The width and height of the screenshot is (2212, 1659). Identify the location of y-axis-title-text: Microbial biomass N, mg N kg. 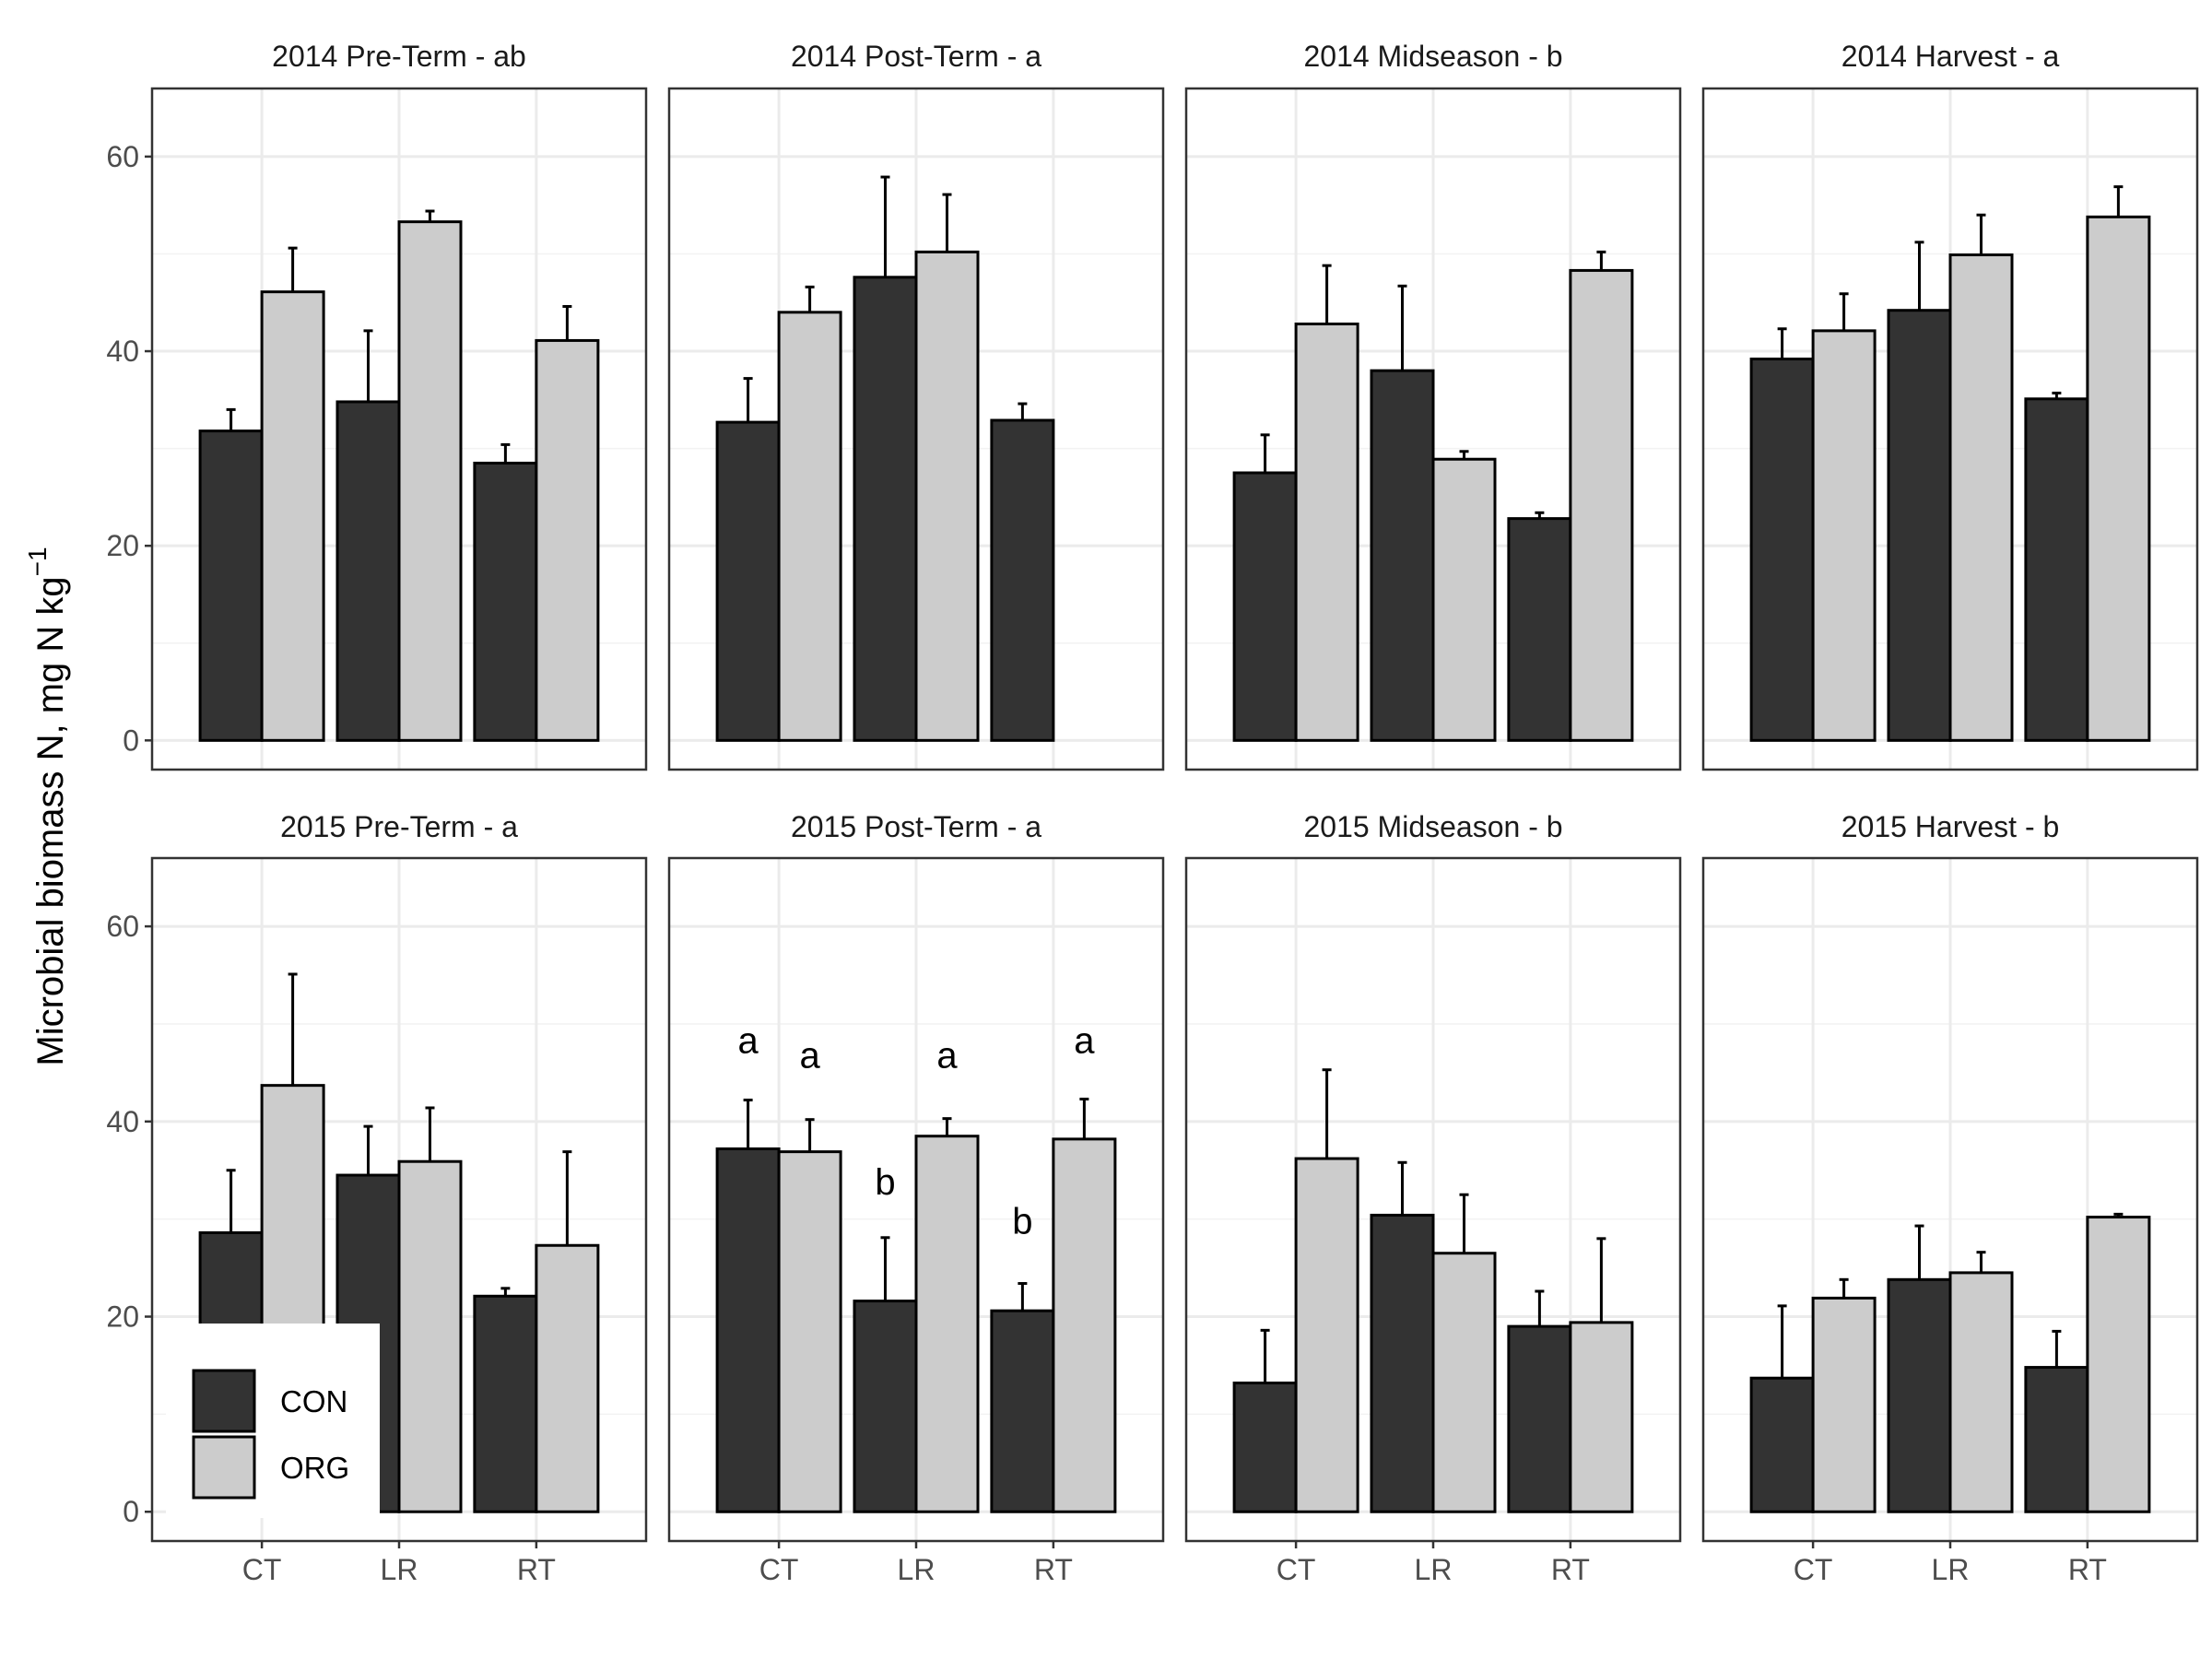
(50, 820).